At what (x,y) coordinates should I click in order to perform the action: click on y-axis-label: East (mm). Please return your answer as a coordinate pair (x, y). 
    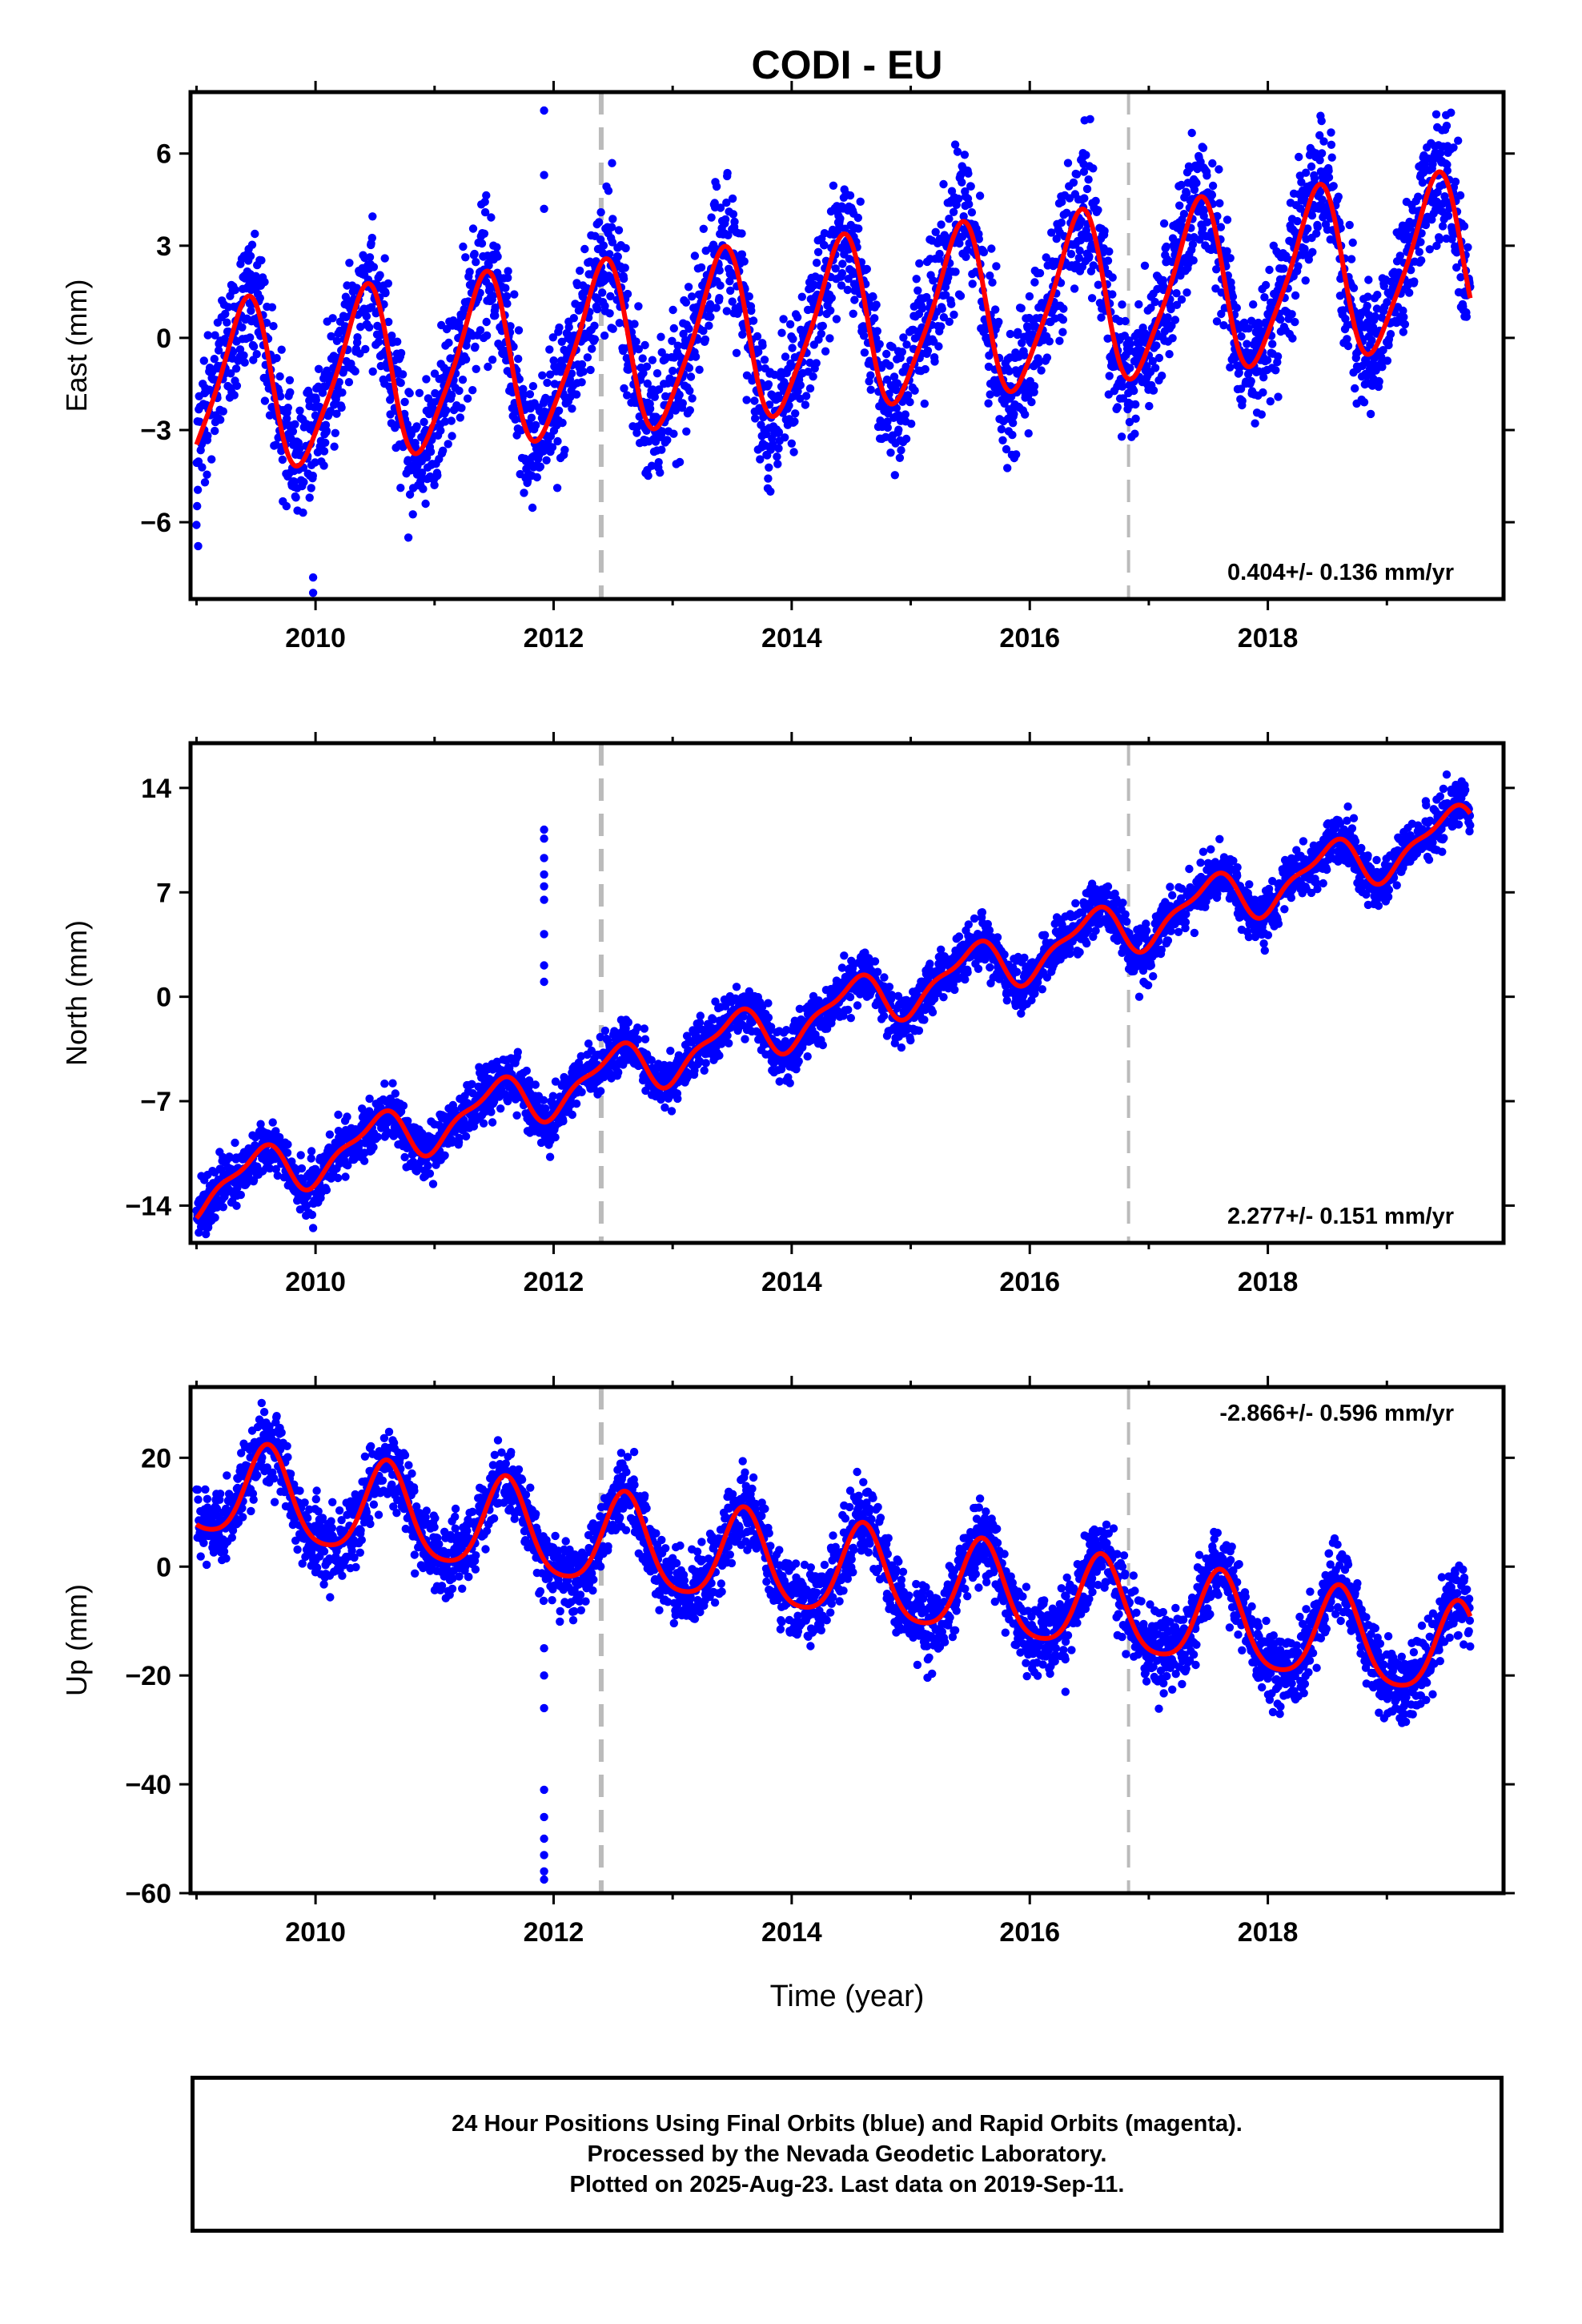
    Looking at the image, I should click on (76, 345).